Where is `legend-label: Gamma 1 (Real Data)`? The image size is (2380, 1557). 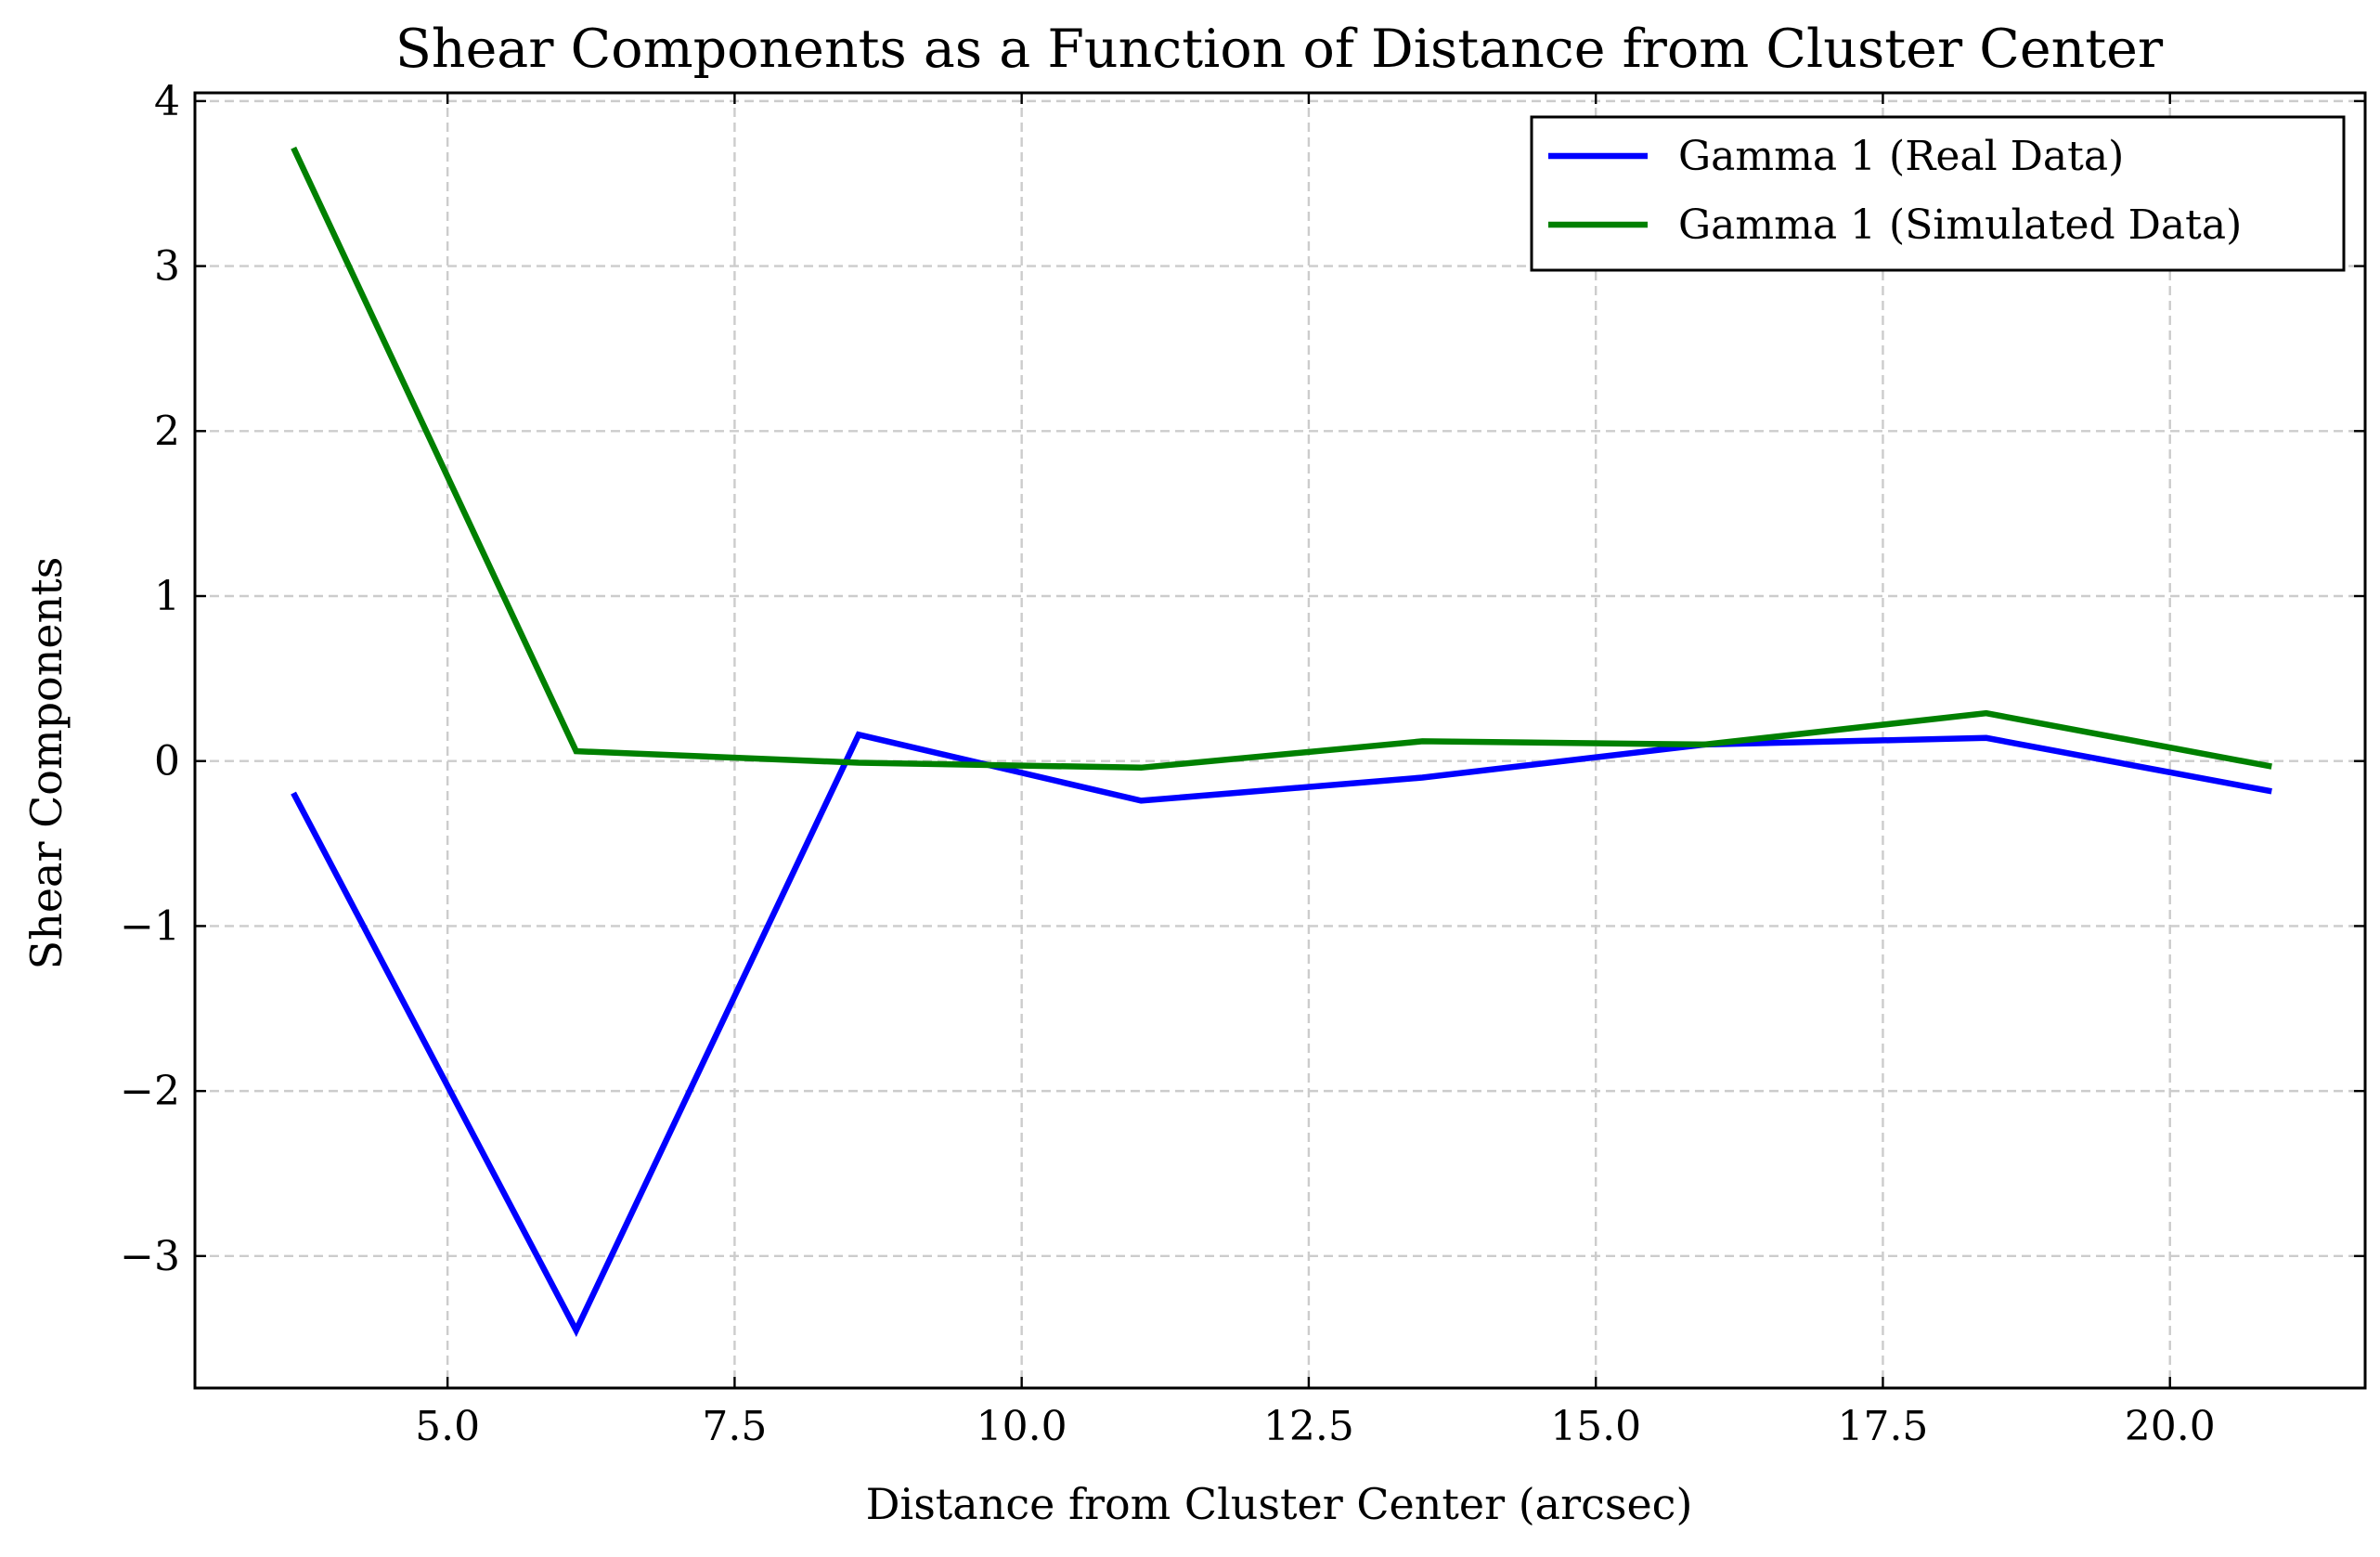 legend-label: Gamma 1 (Real Data) is located at coordinates (1901, 156).